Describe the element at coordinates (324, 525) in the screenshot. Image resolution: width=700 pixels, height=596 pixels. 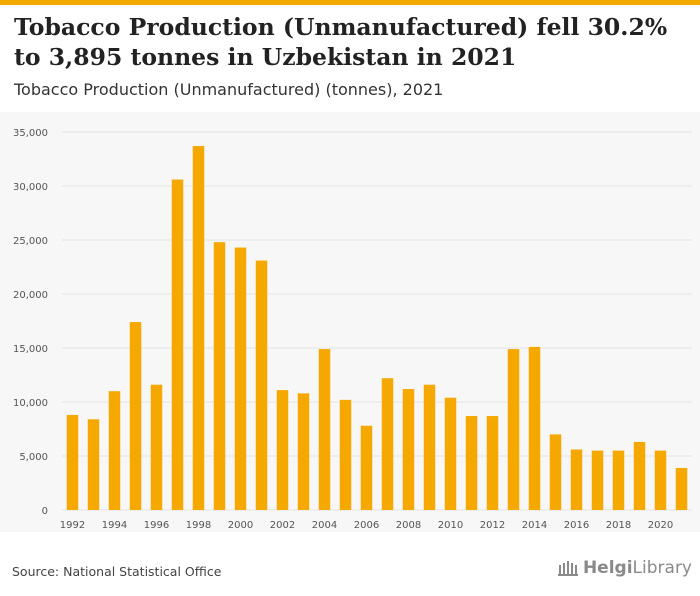
I see `x-tick-label: 2004` at that location.